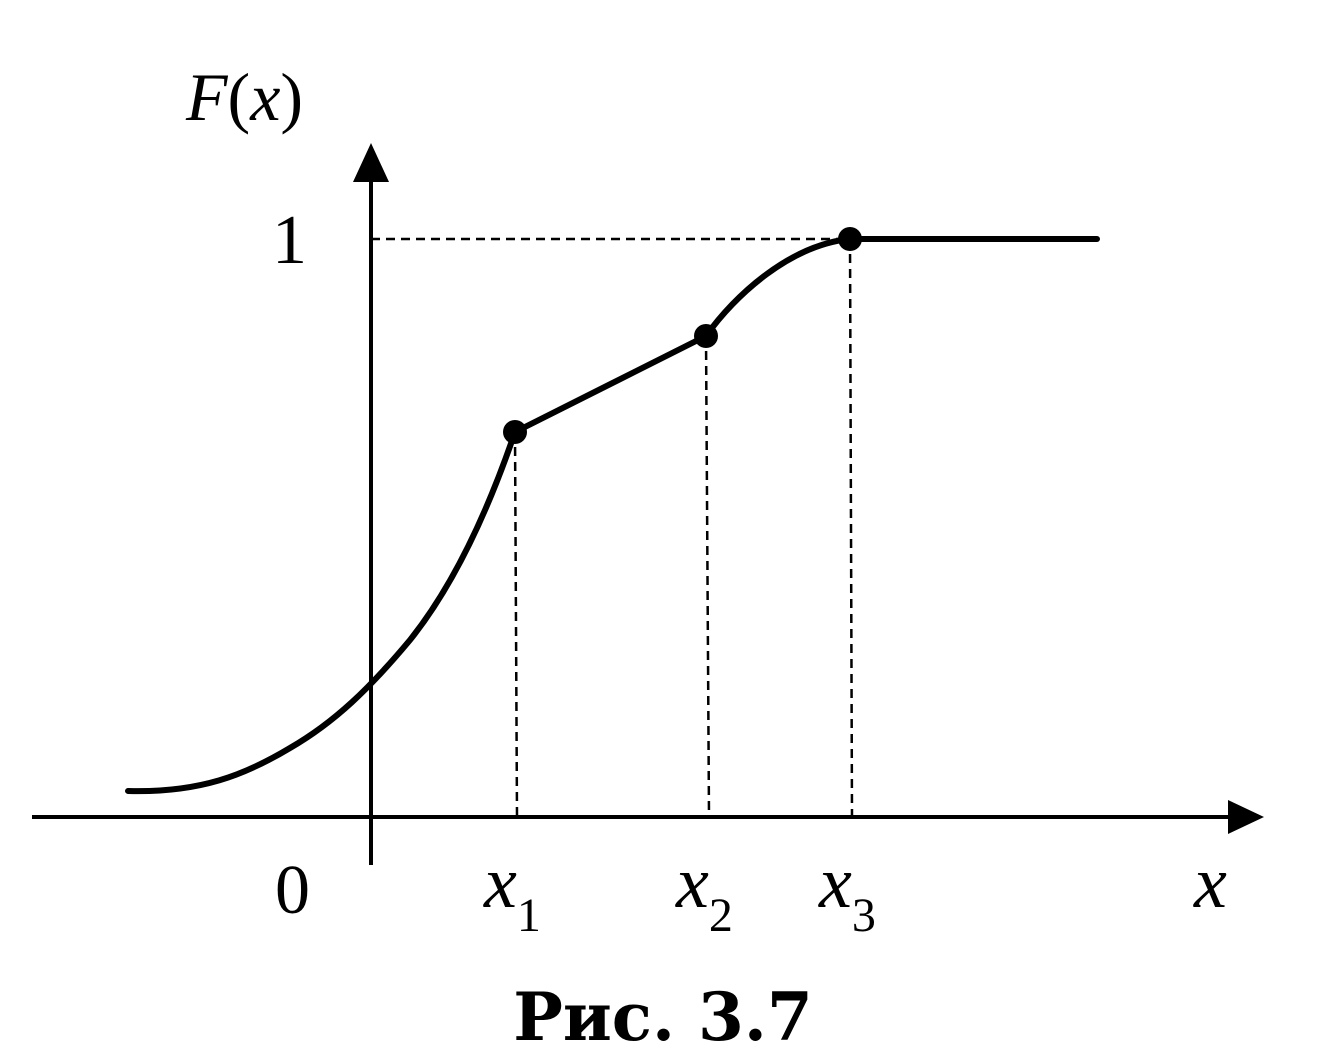 This screenshot has height=1054, width=1327. Describe the element at coordinates (244, 97) in the screenshot. I see `y-axis-label: F(x)` at that location.